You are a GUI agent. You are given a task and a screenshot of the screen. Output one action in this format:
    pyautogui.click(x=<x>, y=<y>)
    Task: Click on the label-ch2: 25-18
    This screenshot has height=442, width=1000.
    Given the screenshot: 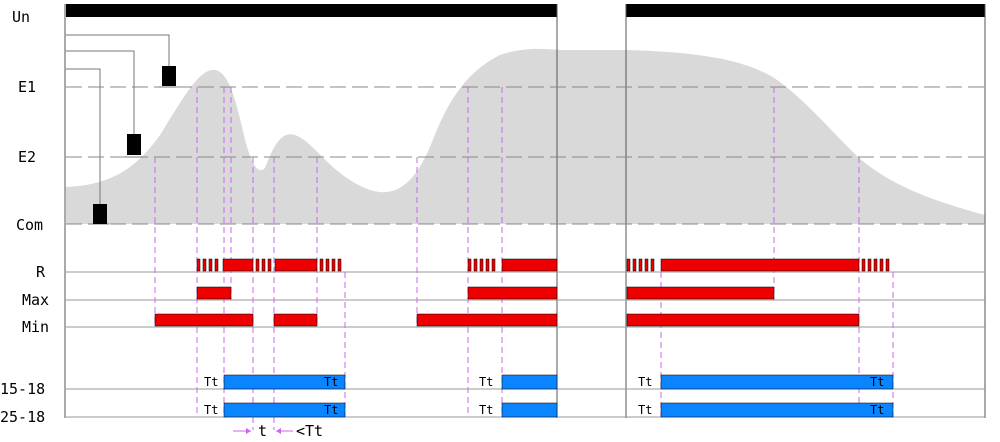 What is the action you would take?
    pyautogui.click(x=22, y=417)
    